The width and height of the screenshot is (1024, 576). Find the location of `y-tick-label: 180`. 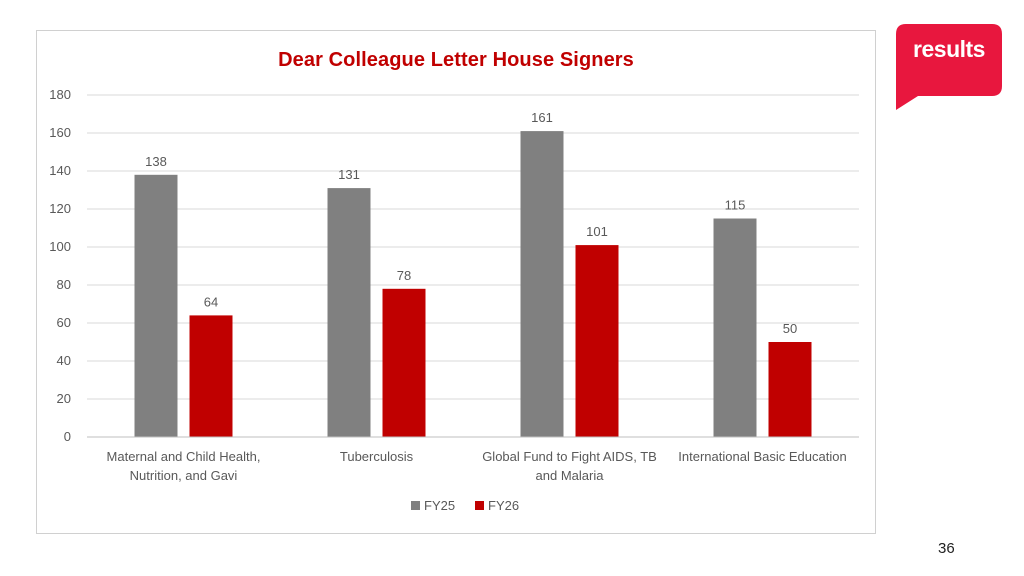

y-tick-label: 180 is located at coordinates (60, 94).